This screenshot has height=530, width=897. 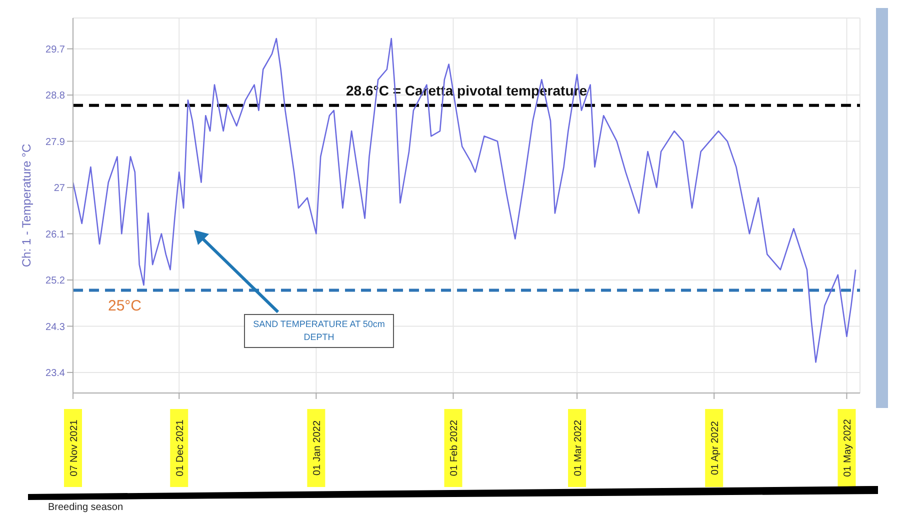 I want to click on text: Breeding season, so click(x=86, y=507).